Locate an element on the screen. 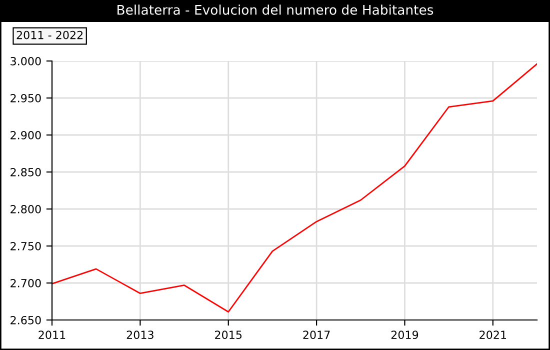 The image size is (550, 350). x-tick-label: 2011 is located at coordinates (52, 335).